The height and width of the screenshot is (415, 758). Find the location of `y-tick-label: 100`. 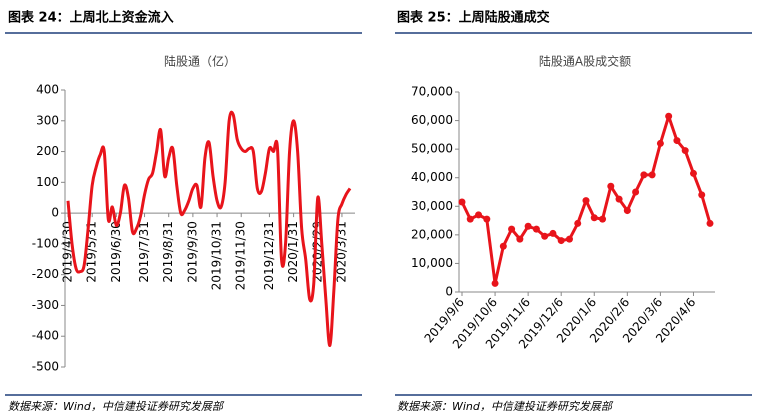

y-tick-label: 100 is located at coordinates (47, 182).